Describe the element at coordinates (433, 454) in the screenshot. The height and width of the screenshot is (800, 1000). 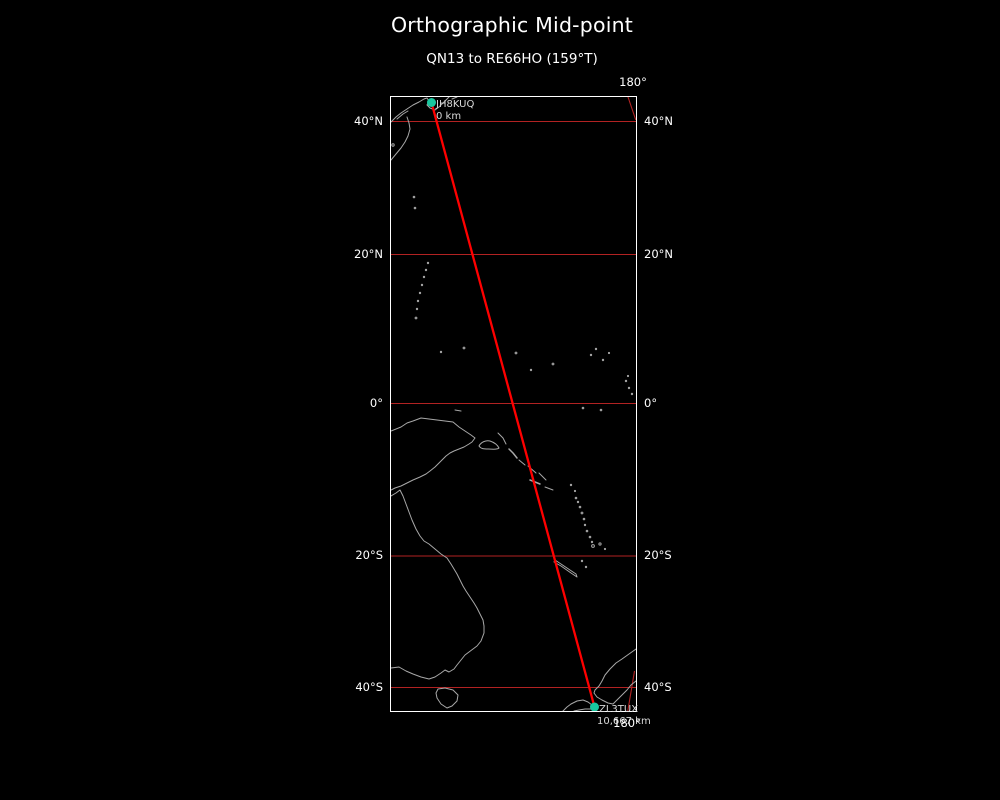
I see `coast-new-guinea` at that location.